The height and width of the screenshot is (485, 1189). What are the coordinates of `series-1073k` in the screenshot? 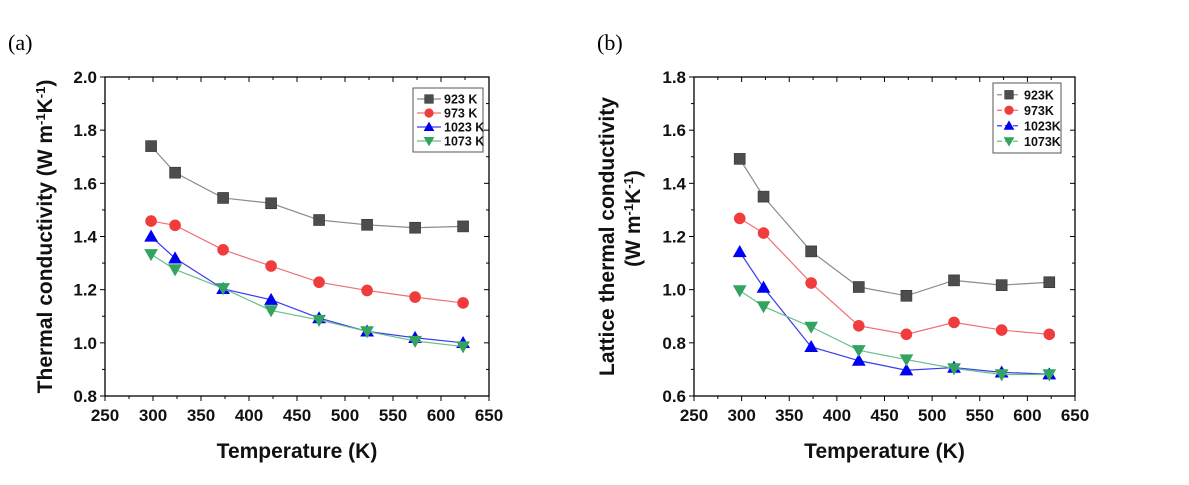 It's located at (307, 301).